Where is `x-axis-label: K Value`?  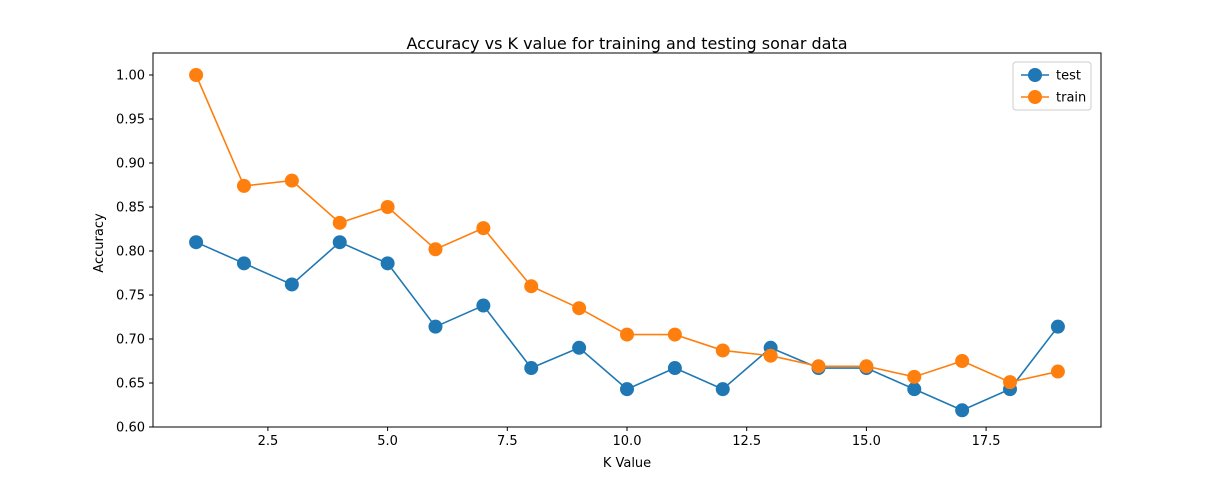 x-axis-label: K Value is located at coordinates (627, 463).